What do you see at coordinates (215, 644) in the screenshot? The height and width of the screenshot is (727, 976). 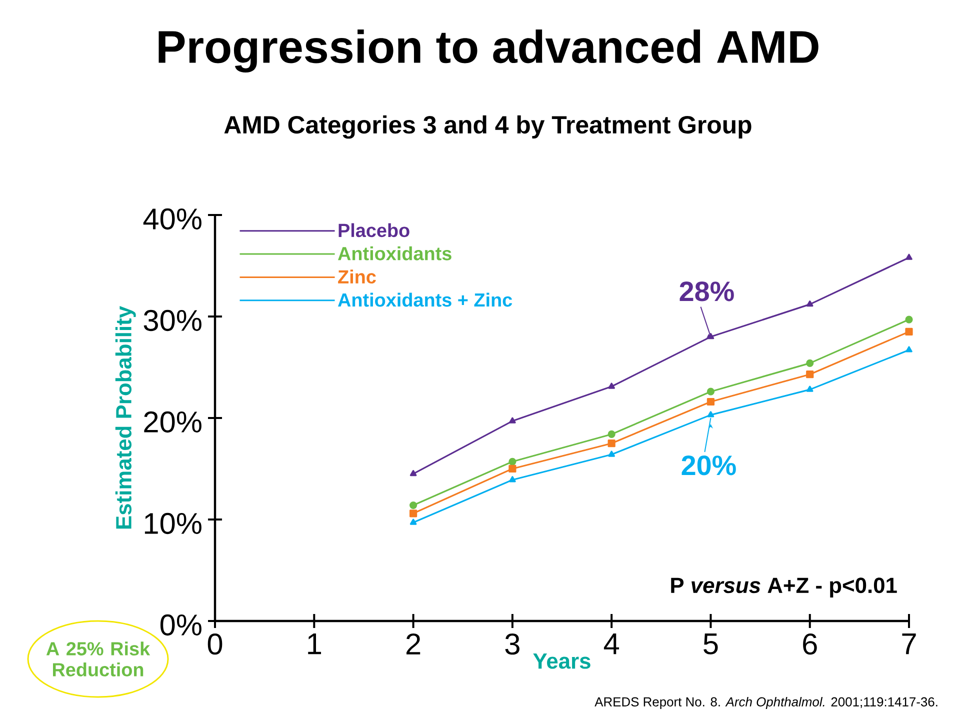 I see `x-tick-label: 0` at bounding box center [215, 644].